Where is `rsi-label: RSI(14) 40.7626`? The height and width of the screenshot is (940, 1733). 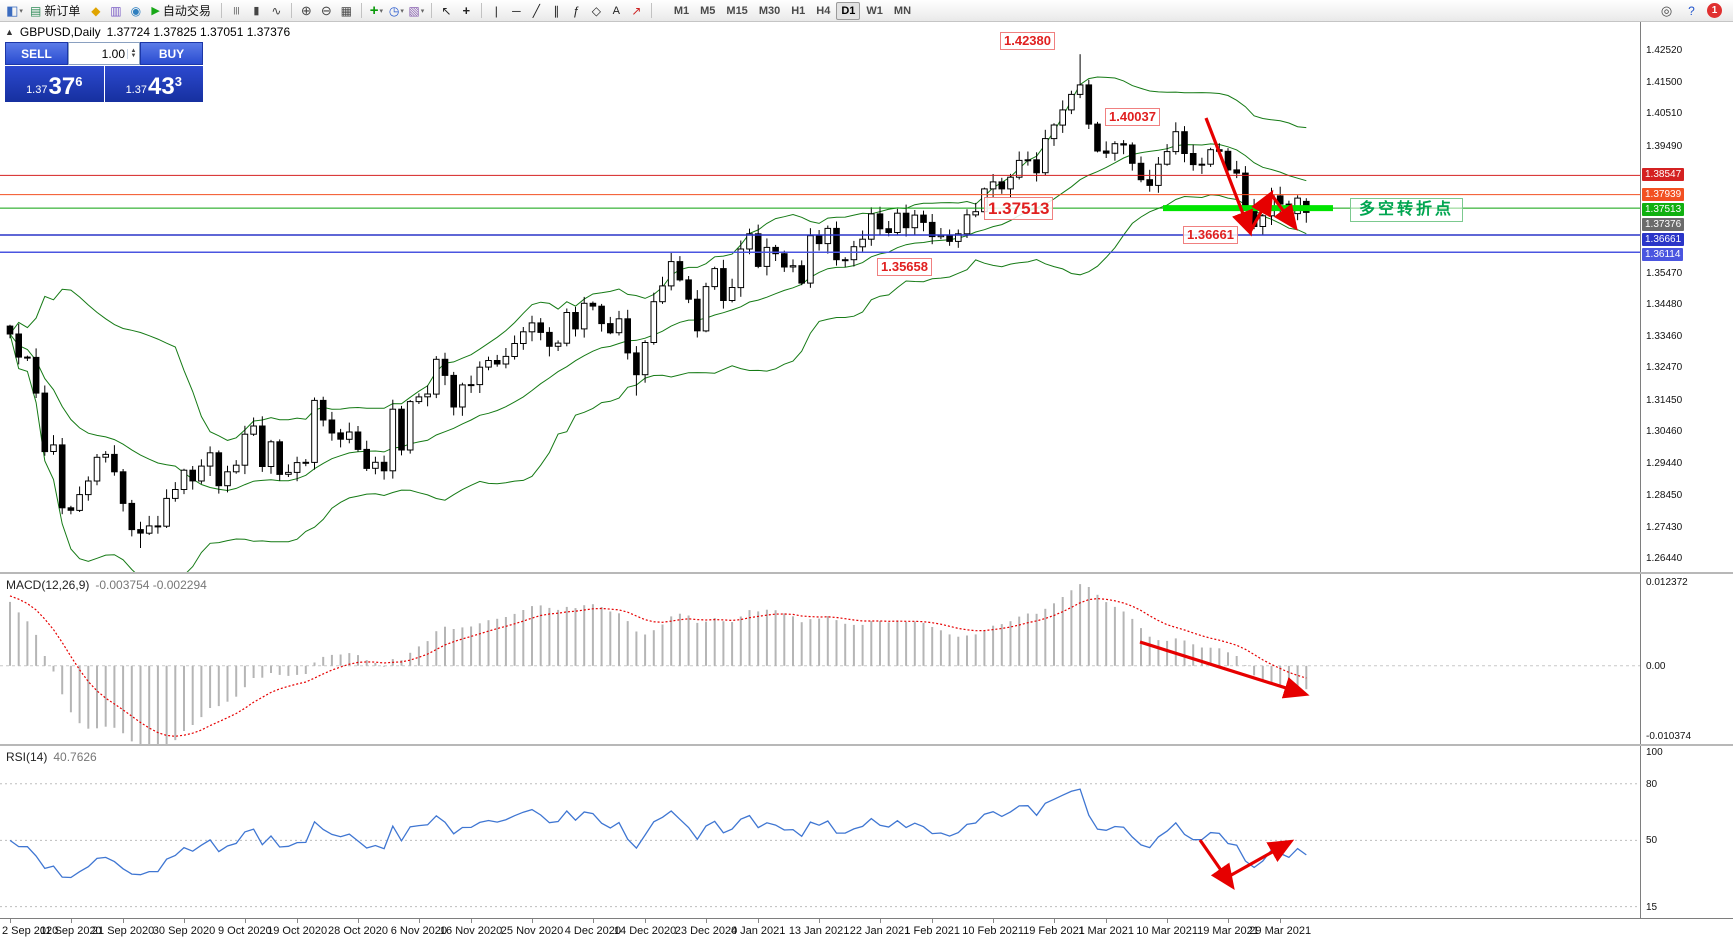 rsi-label: RSI(14) 40.7626 is located at coordinates (51, 757).